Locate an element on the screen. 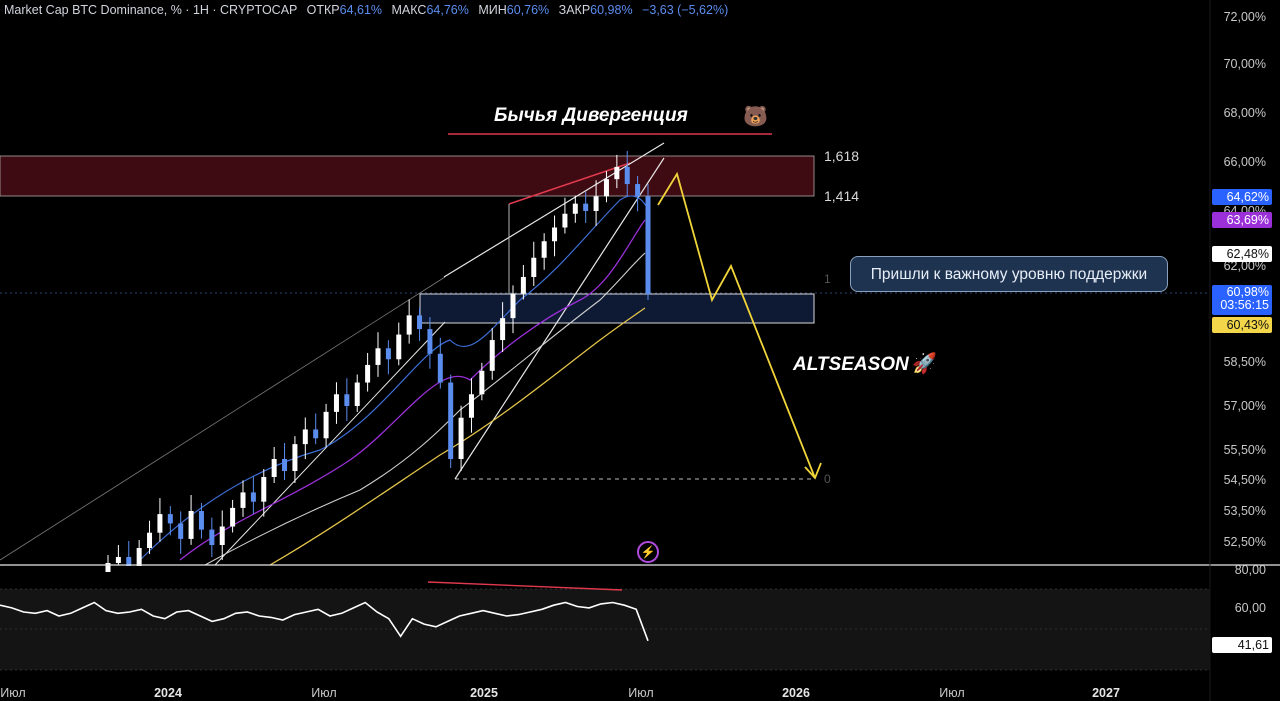 The width and height of the screenshot is (1280, 701). rocket-icon: 🚀 is located at coordinates (924, 364).